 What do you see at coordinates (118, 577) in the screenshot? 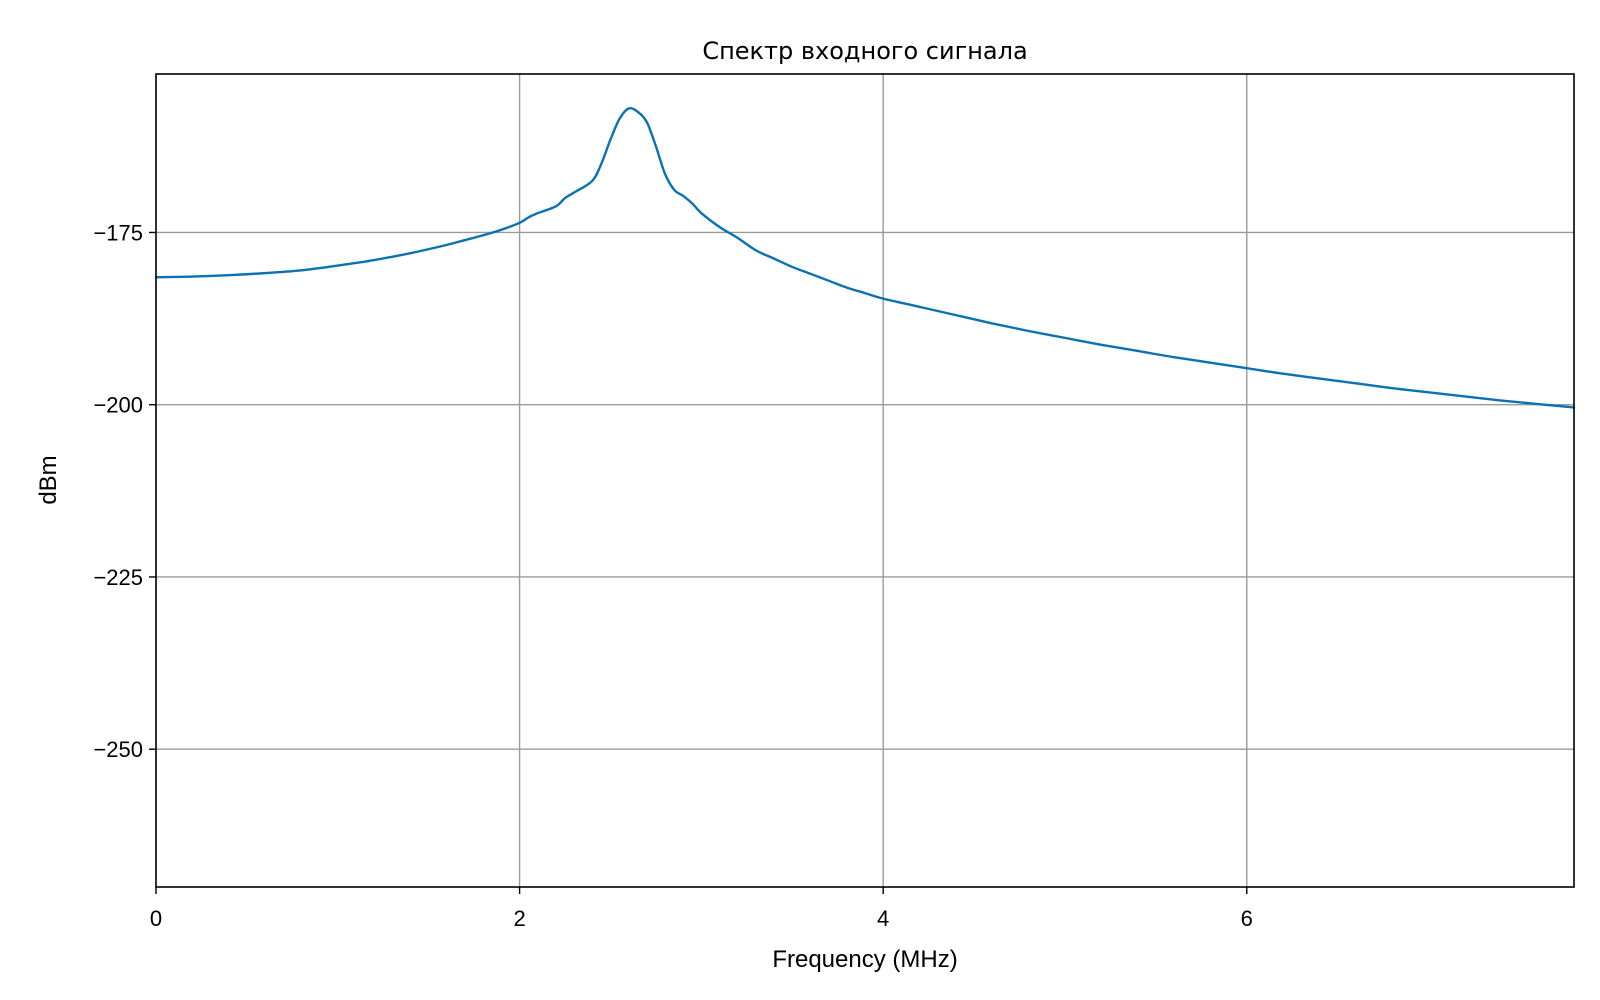
I see `y-tick-label: −225` at bounding box center [118, 577].